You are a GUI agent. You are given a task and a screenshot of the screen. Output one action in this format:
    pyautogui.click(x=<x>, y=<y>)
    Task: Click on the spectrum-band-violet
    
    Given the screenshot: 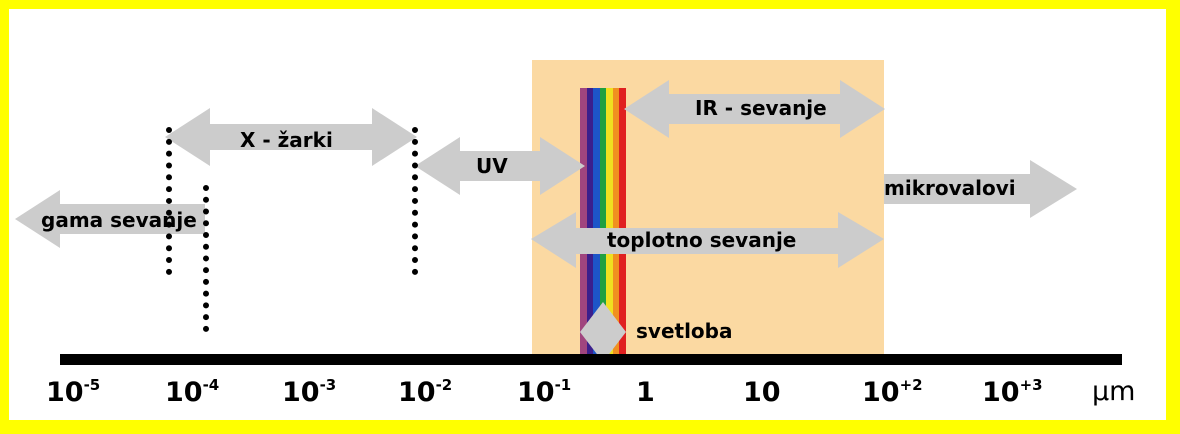 What is the action you would take?
    pyautogui.click(x=583, y=224)
    